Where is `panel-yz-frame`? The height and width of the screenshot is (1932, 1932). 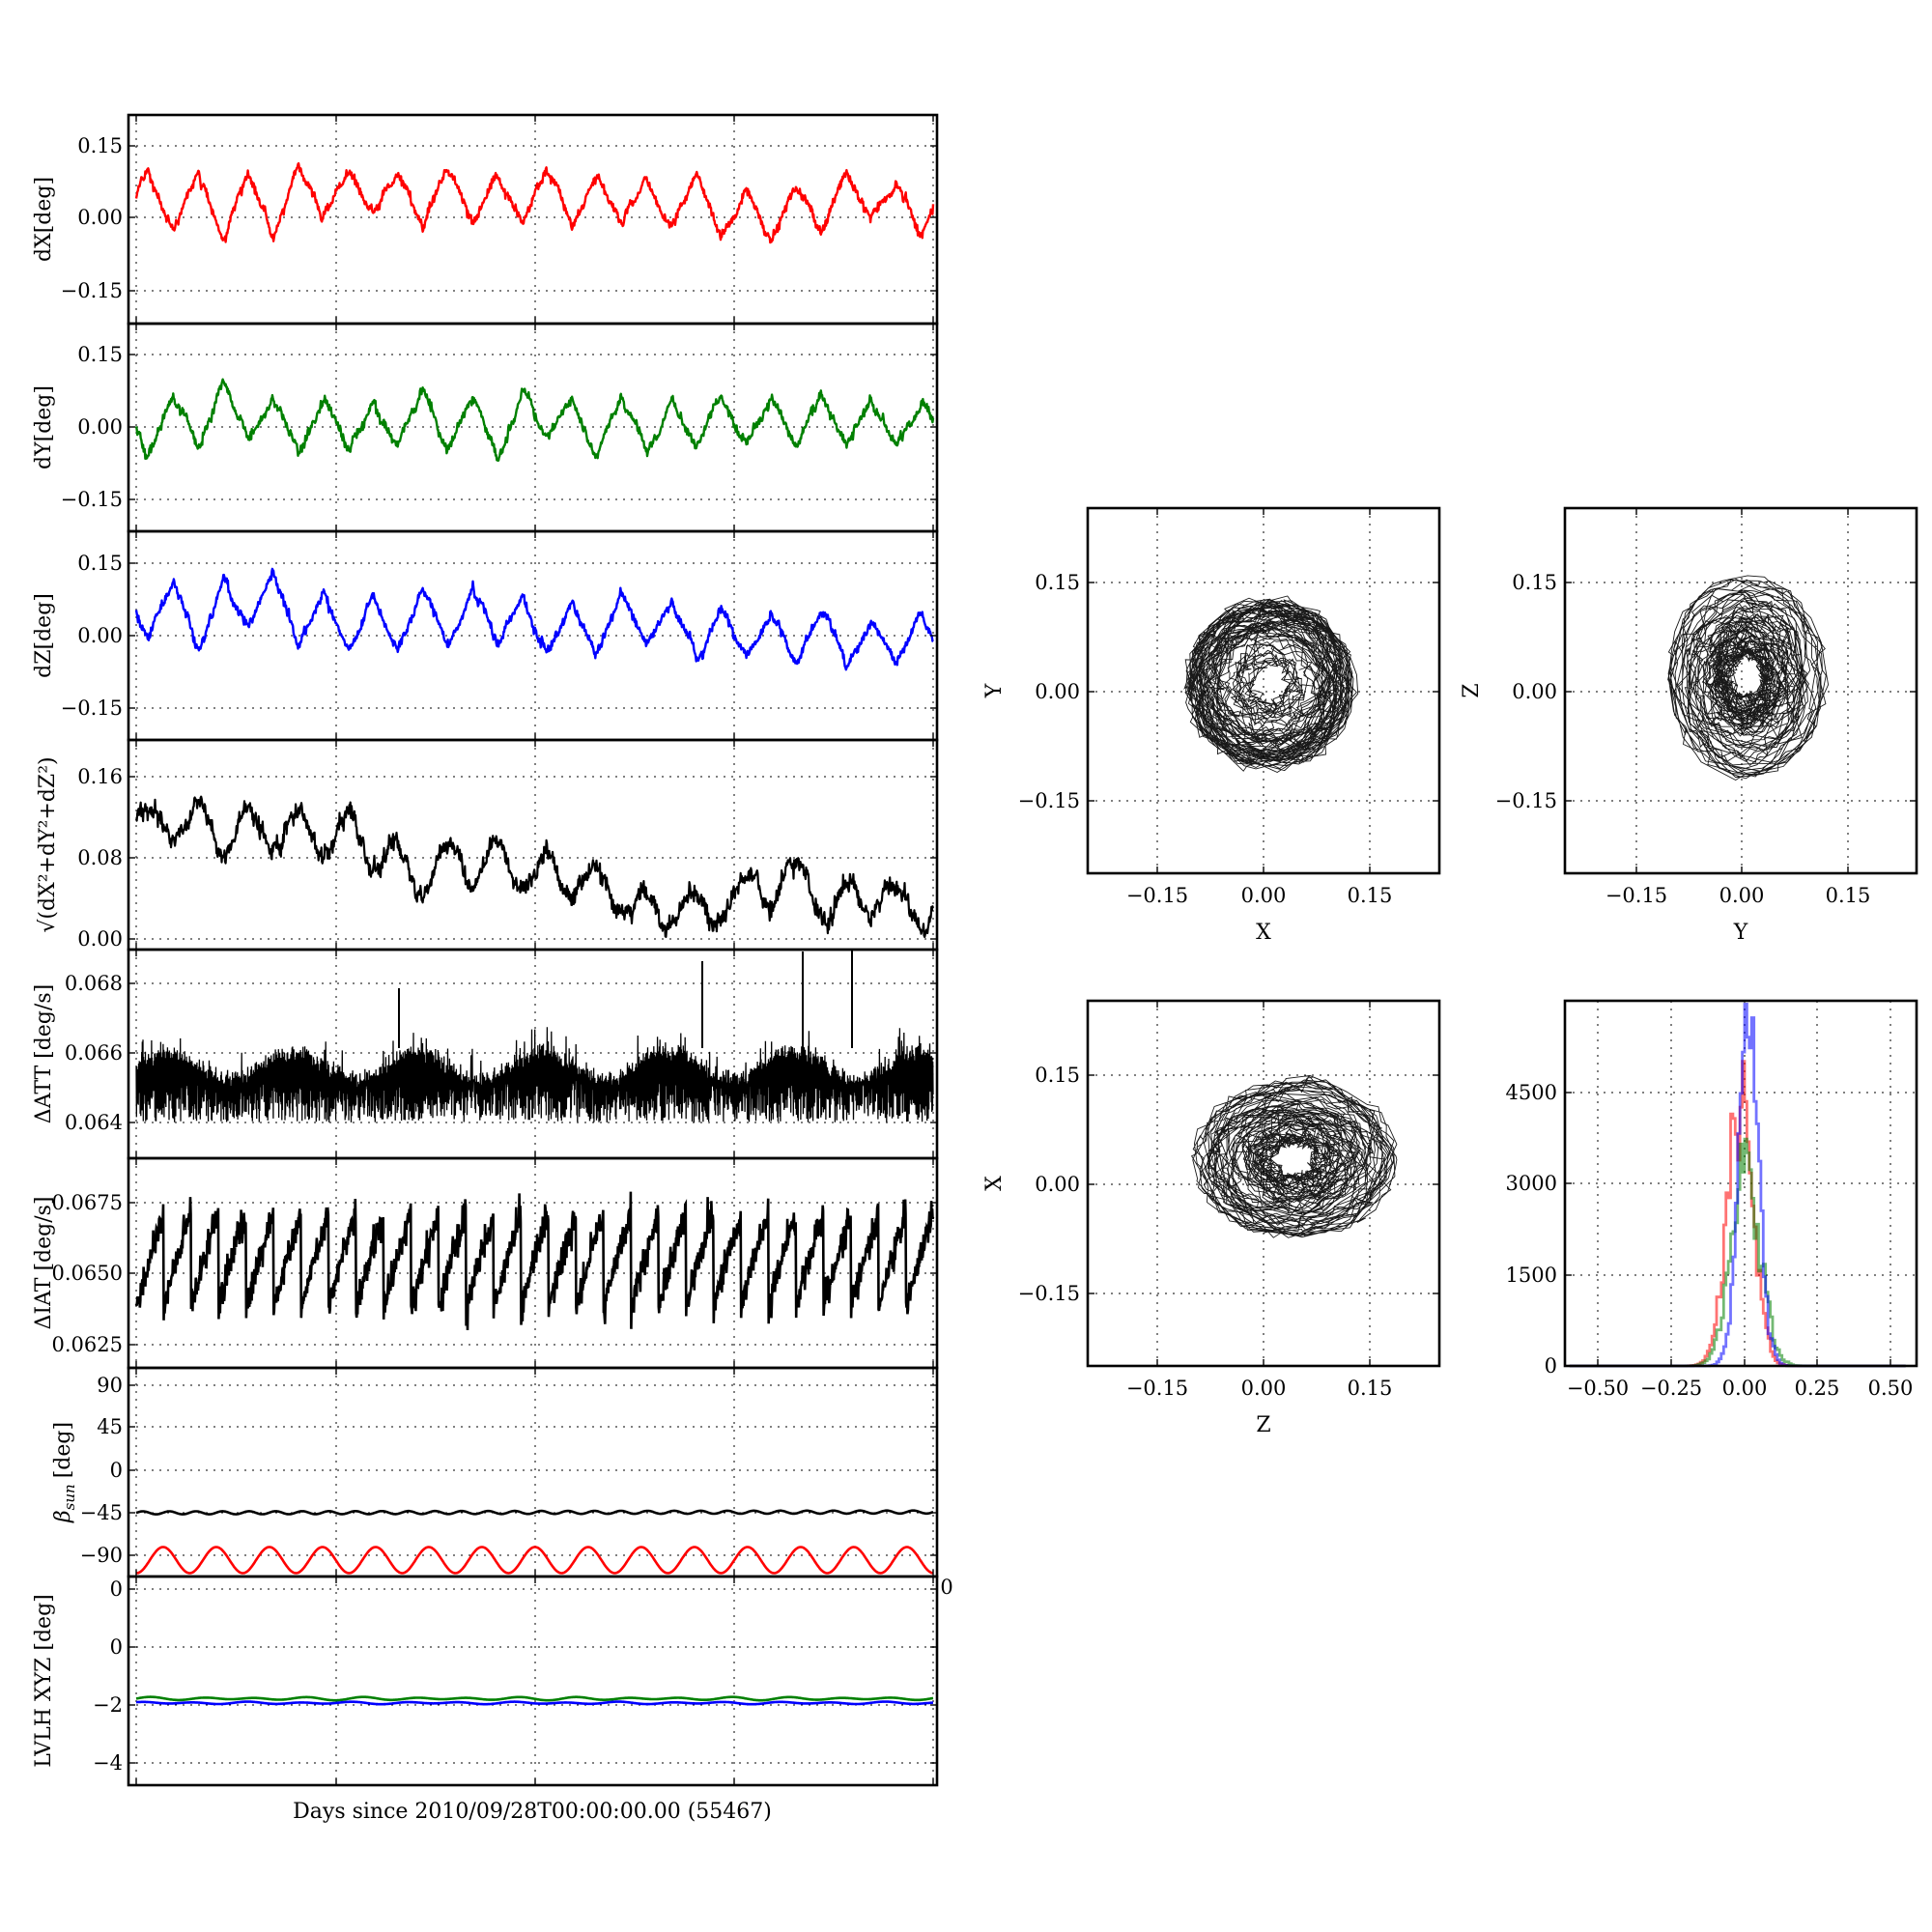 panel-yz-frame is located at coordinates (1740, 690).